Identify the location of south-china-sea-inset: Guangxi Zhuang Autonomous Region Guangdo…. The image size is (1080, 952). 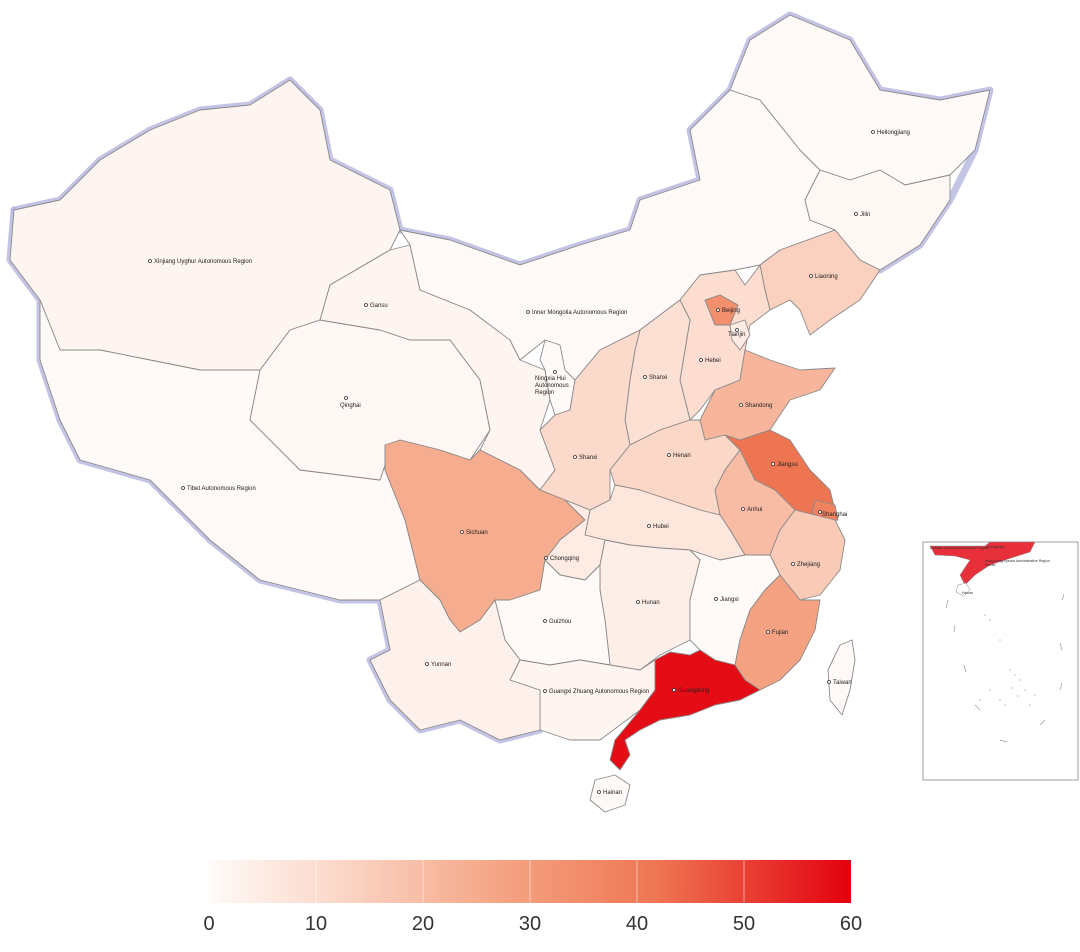
(1000, 661).